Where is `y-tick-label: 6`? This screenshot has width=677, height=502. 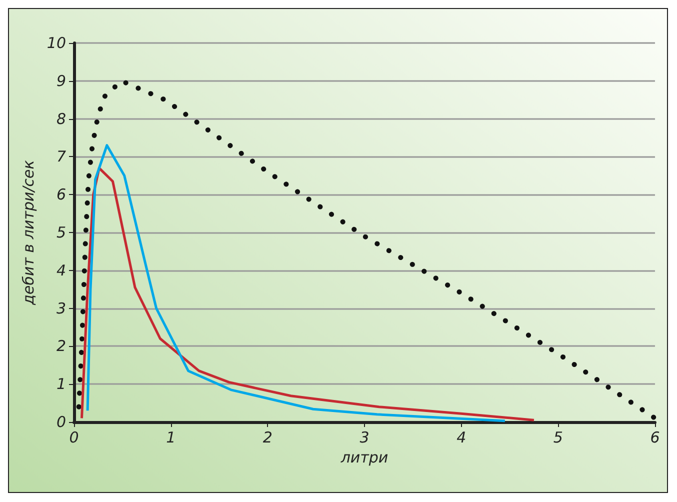
y-tick-label: 6 is located at coordinates (61, 195).